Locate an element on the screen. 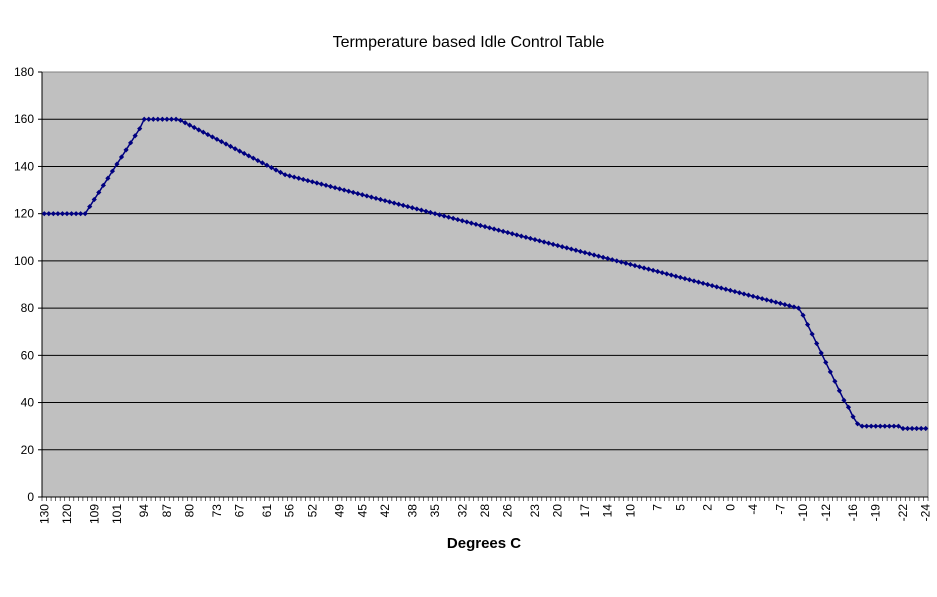  x-axis-title: Degrees C is located at coordinates (484, 543).